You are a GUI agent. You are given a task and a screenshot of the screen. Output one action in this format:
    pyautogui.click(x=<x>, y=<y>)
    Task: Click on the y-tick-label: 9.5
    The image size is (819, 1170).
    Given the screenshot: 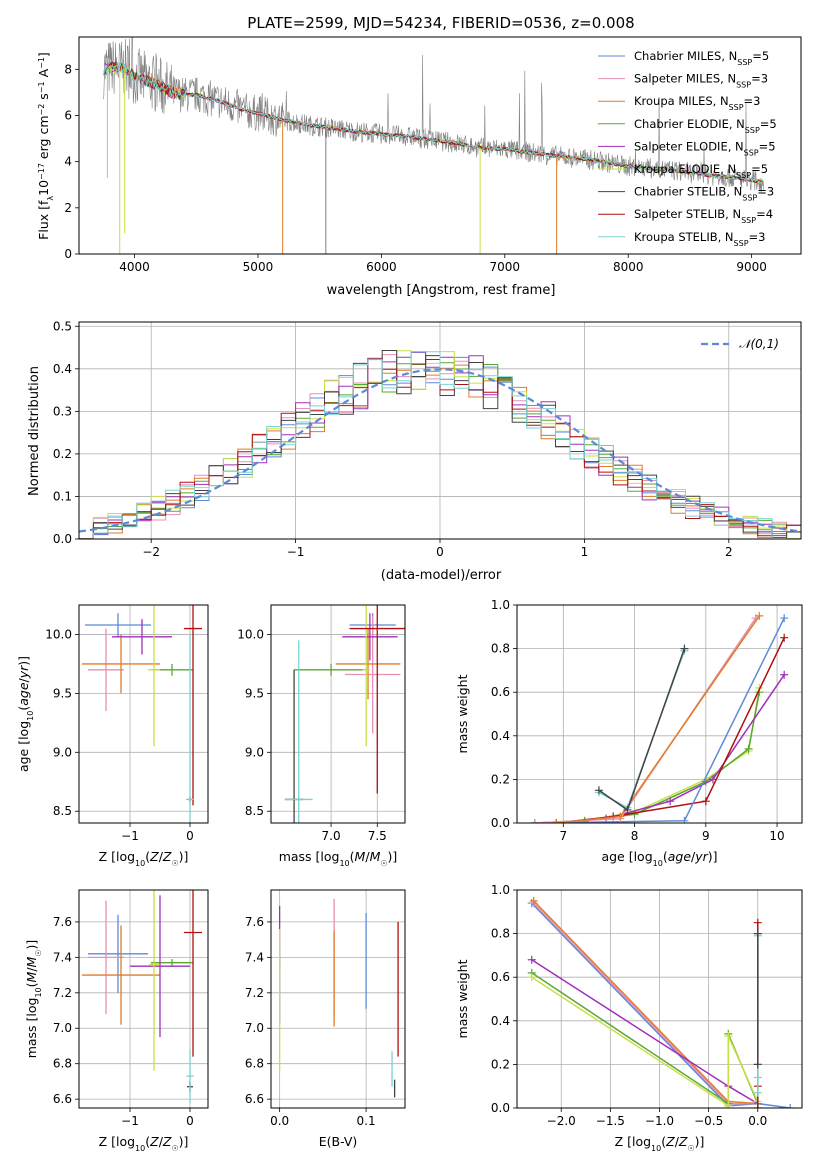 What is the action you would take?
    pyautogui.click(x=254, y=693)
    